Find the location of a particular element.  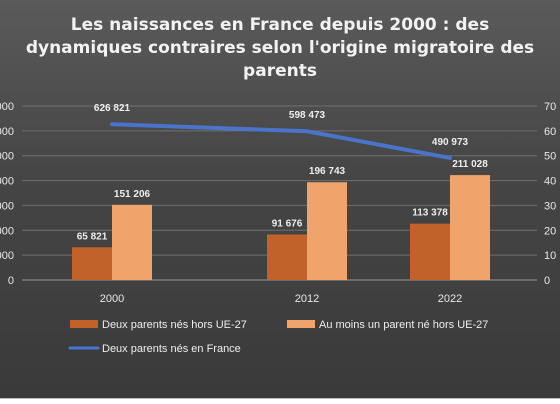

legend-label: Deux parents nés en France is located at coordinates (171, 349).